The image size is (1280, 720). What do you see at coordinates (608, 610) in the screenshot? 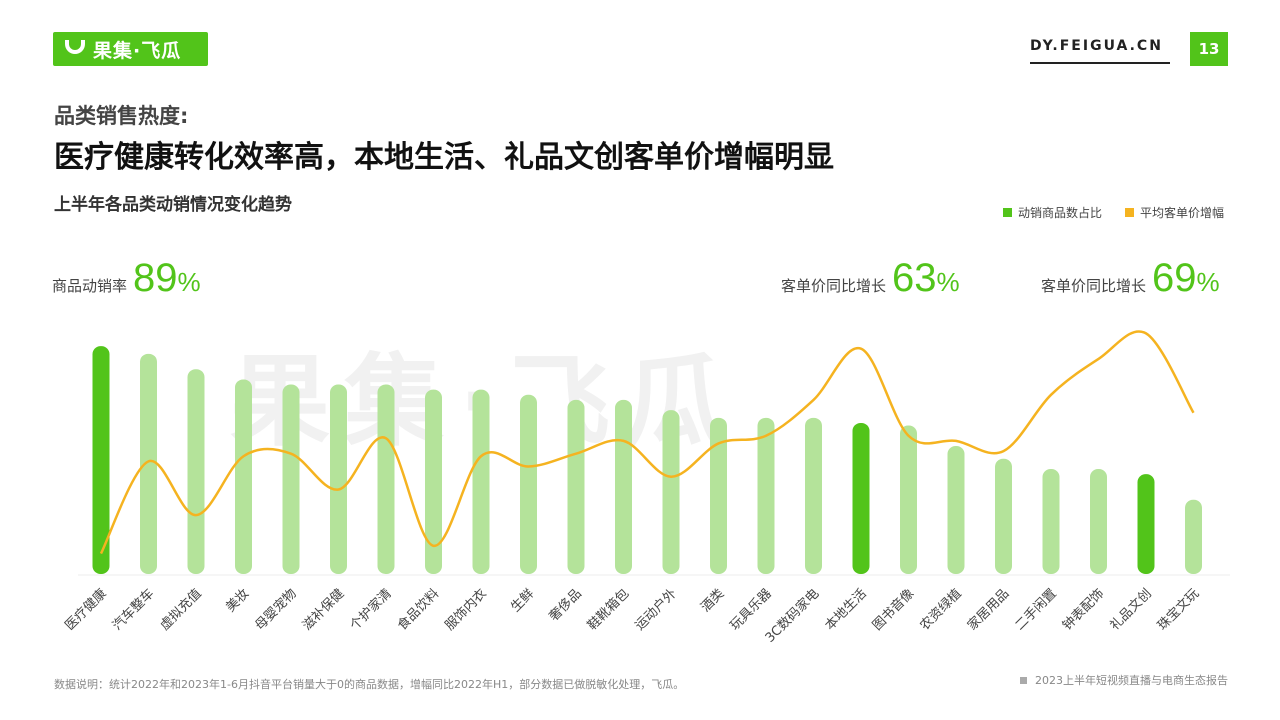
I see `x-tick-label: 鞋靴箱包` at bounding box center [608, 610].